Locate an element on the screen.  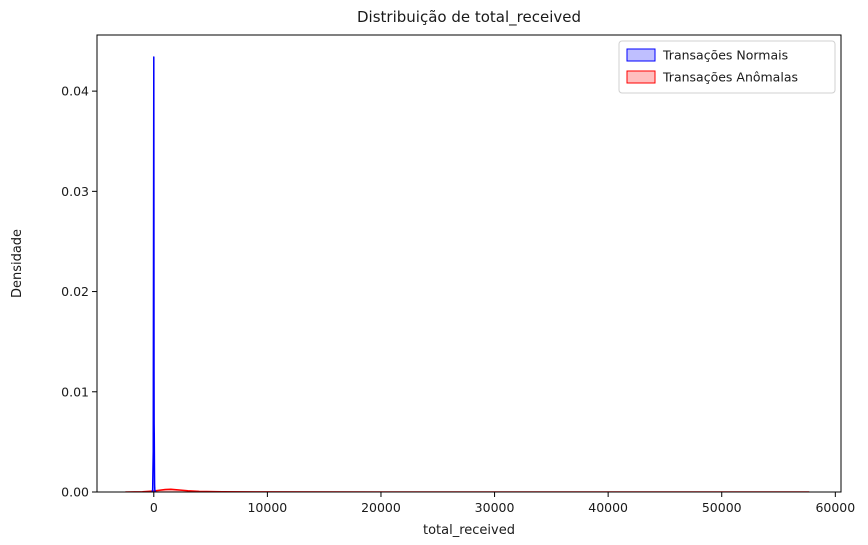
legend-box is located at coordinates (727, 67).